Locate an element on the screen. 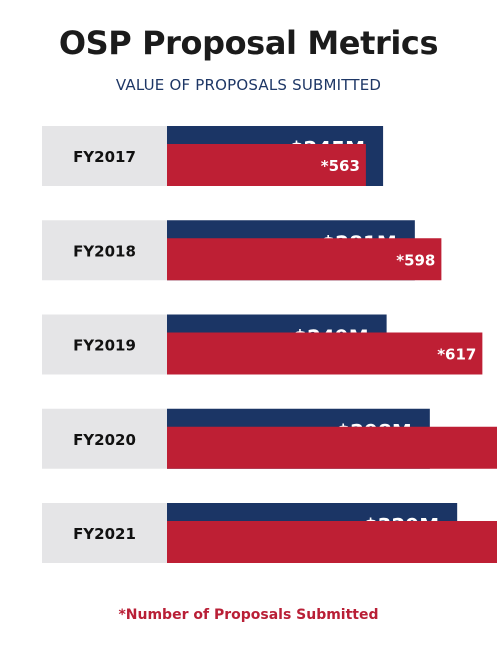  category-label: FY2019 is located at coordinates (104, 346).